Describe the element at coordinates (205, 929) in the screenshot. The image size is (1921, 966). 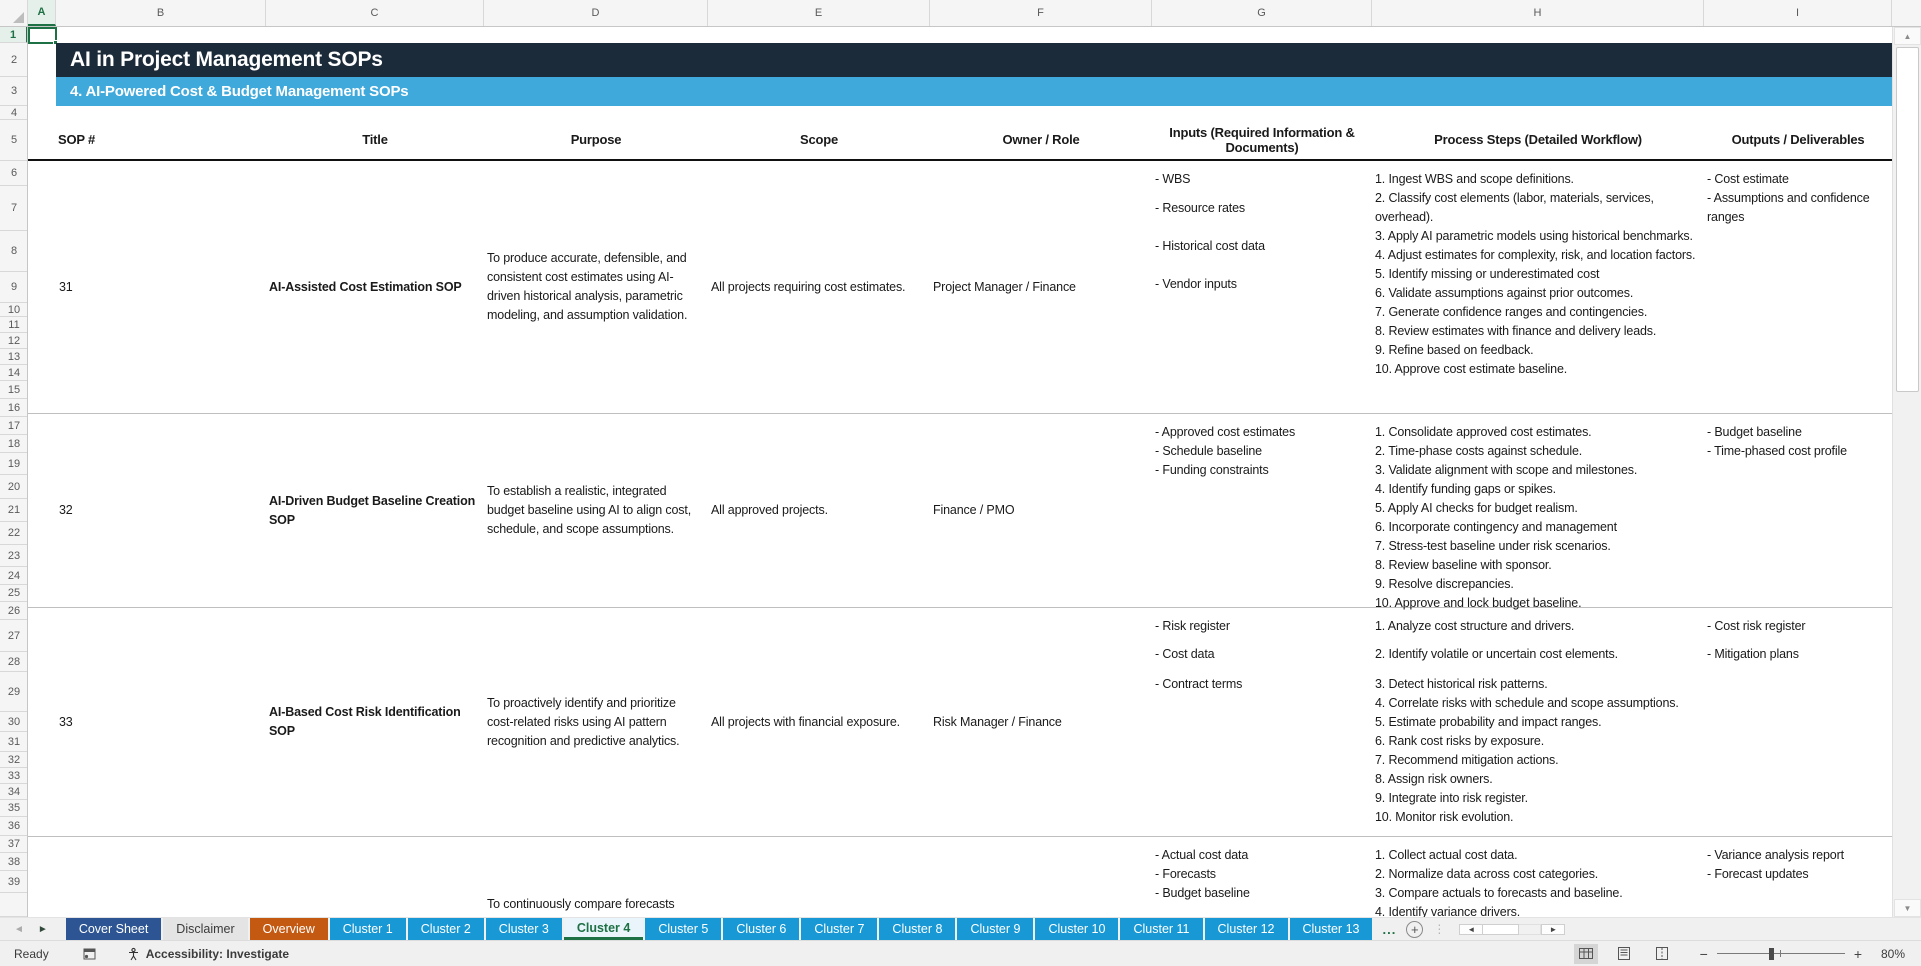
I see `sheet-tab-disclaimer: Disclaimer` at that location.